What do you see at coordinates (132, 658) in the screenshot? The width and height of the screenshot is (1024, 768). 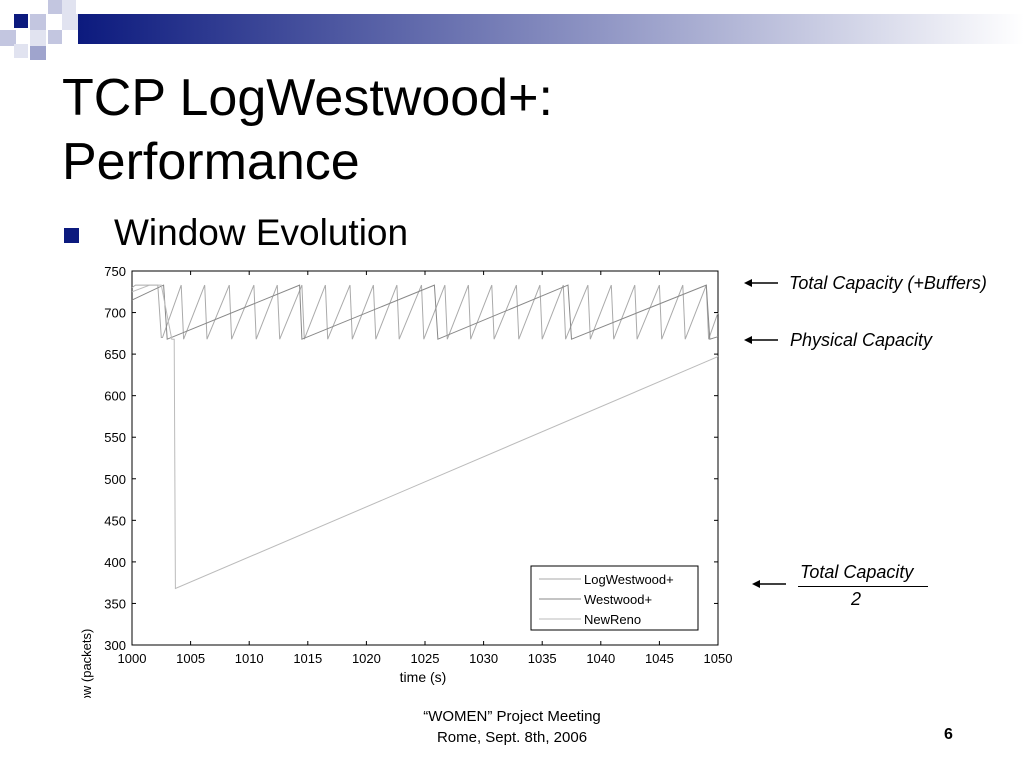 I see `x-tick-label: 1000` at bounding box center [132, 658].